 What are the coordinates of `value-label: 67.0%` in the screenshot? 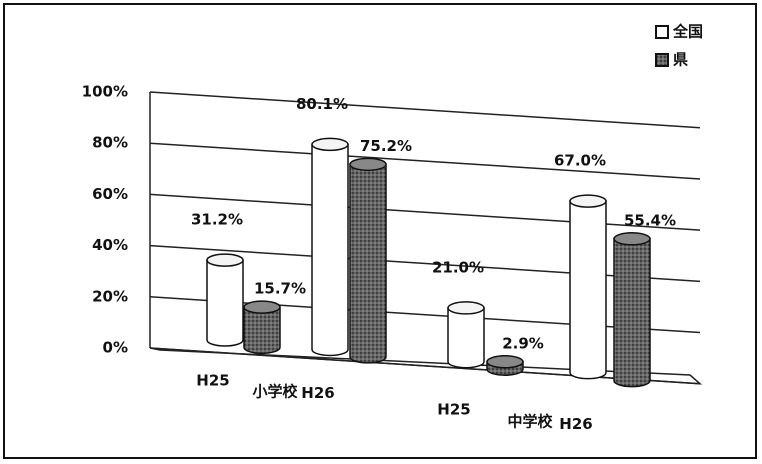 It's located at (580, 161).